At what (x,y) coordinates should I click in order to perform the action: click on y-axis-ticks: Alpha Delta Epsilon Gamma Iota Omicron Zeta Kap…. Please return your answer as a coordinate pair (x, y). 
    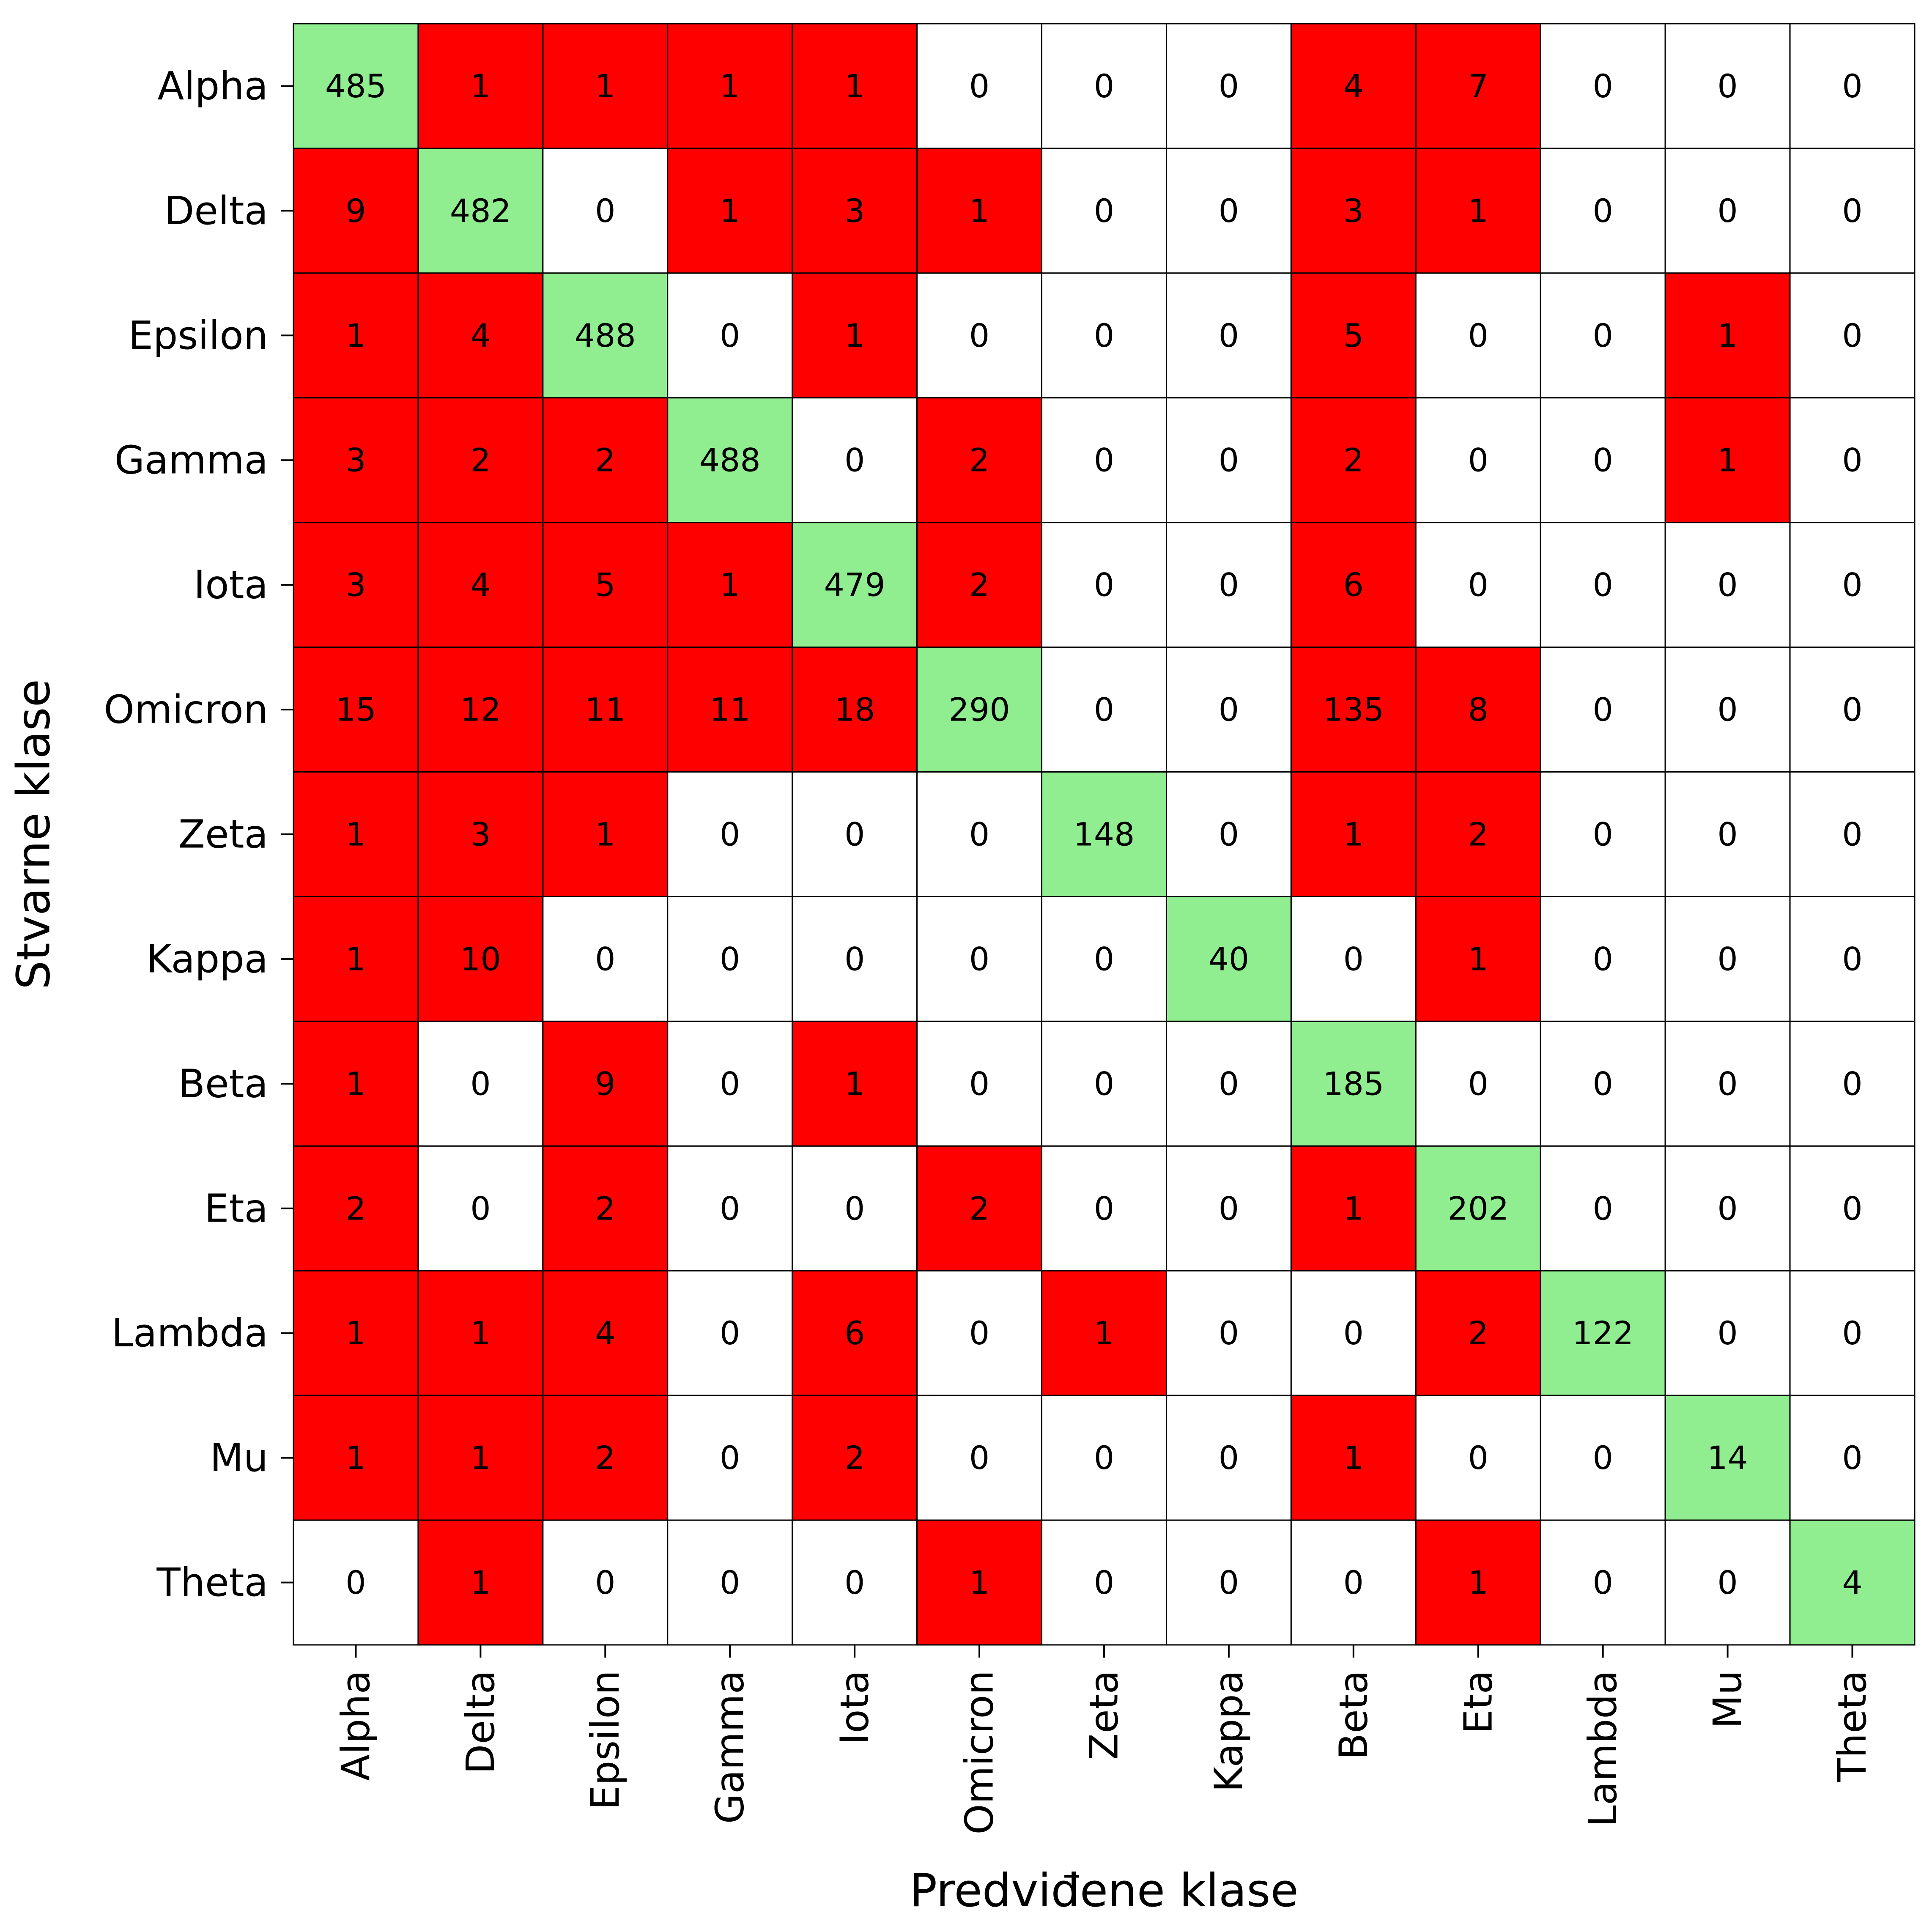
    Looking at the image, I should click on (198, 834).